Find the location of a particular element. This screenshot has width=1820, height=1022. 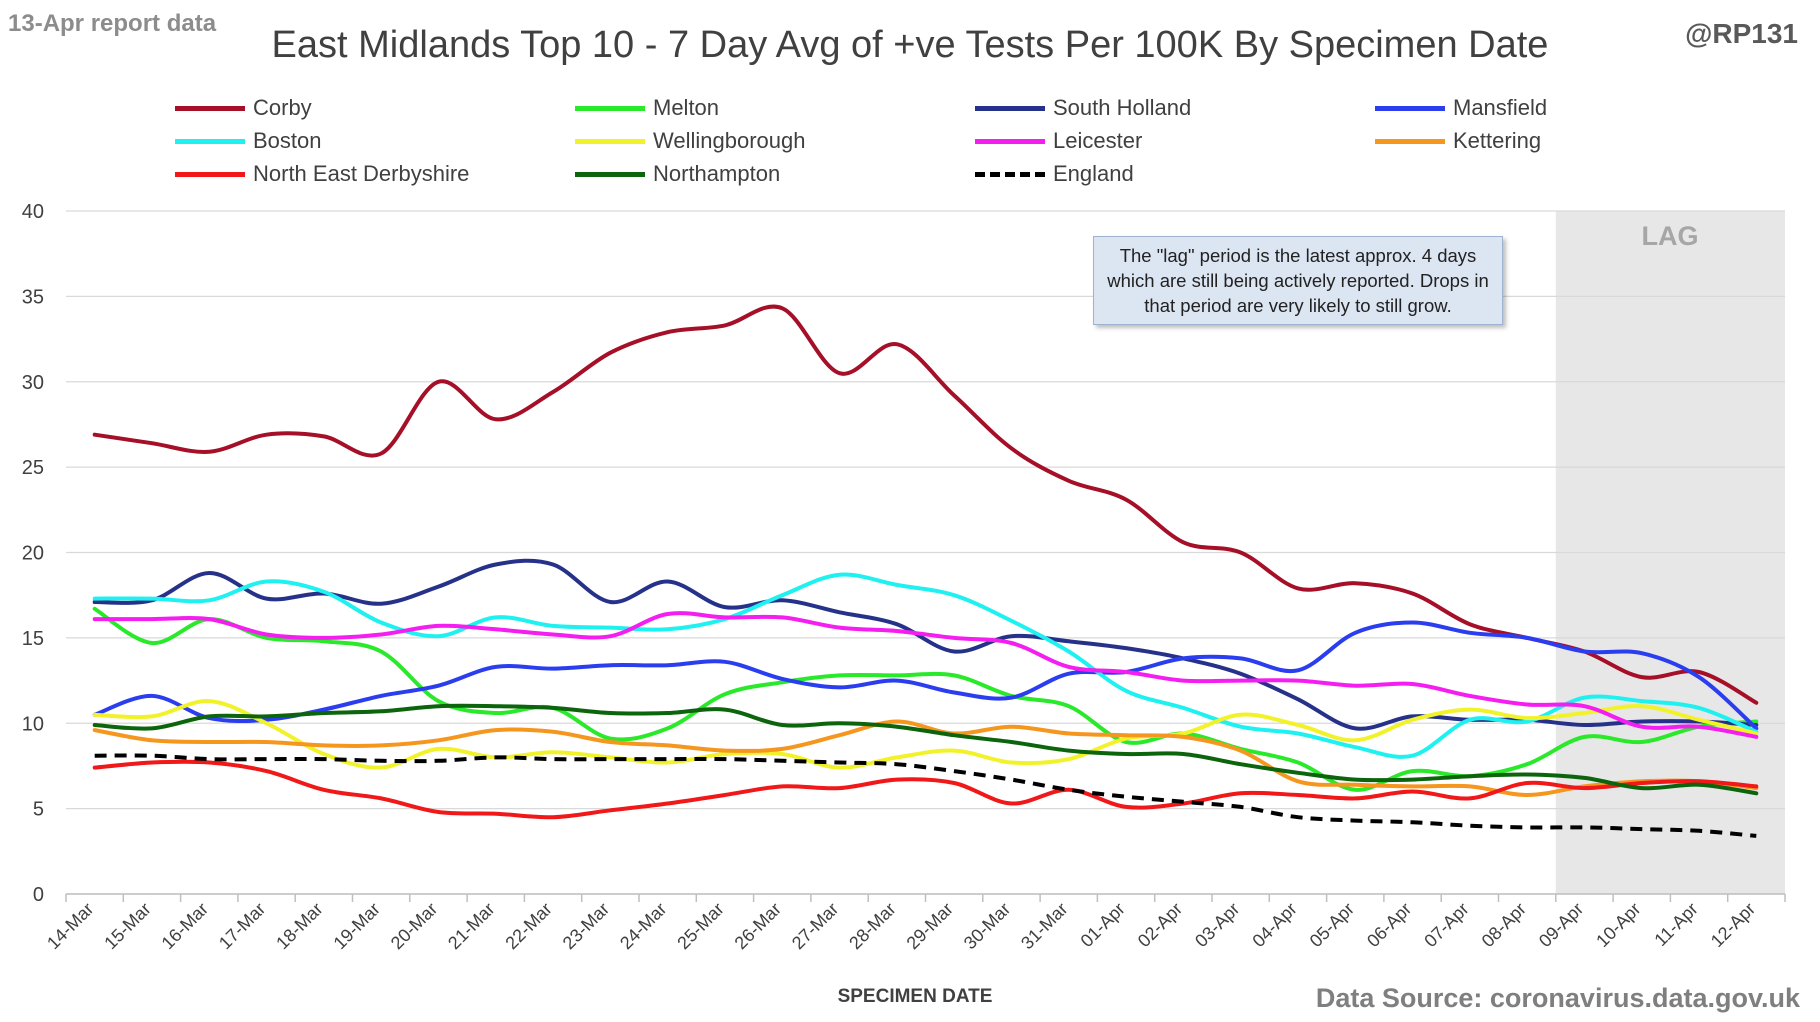

legend-item-south-holland: South Holland is located at coordinates (1175, 108).